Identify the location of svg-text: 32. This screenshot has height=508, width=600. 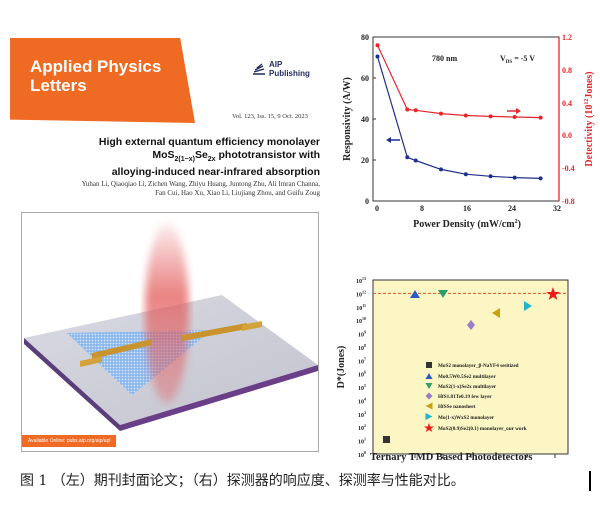
(557, 208).